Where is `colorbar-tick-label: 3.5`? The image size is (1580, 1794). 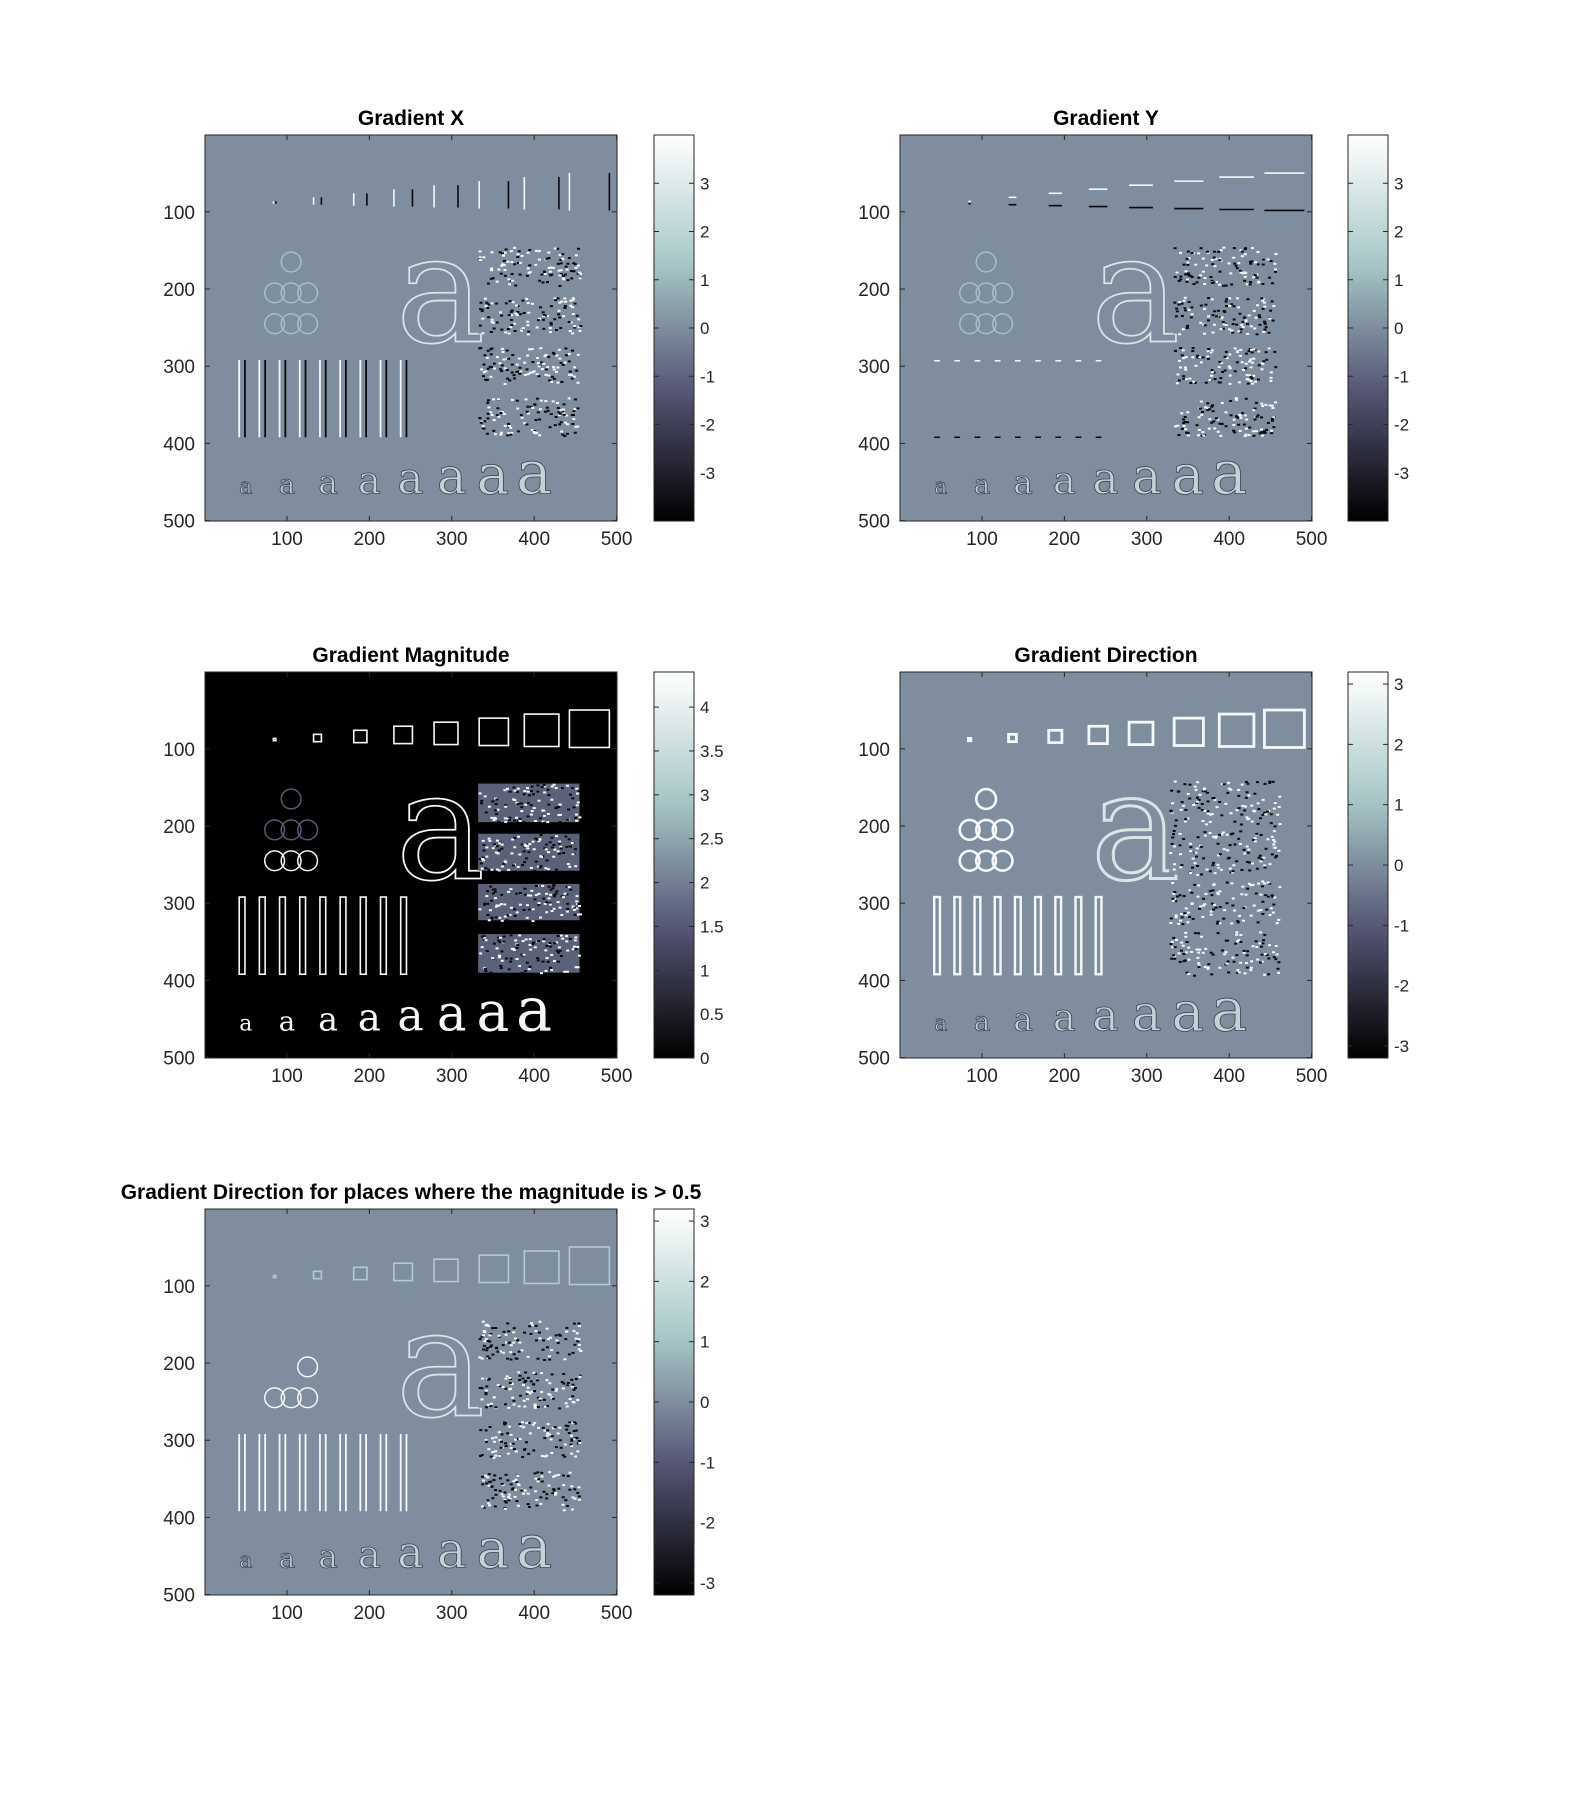 colorbar-tick-label: 3.5 is located at coordinates (712, 751).